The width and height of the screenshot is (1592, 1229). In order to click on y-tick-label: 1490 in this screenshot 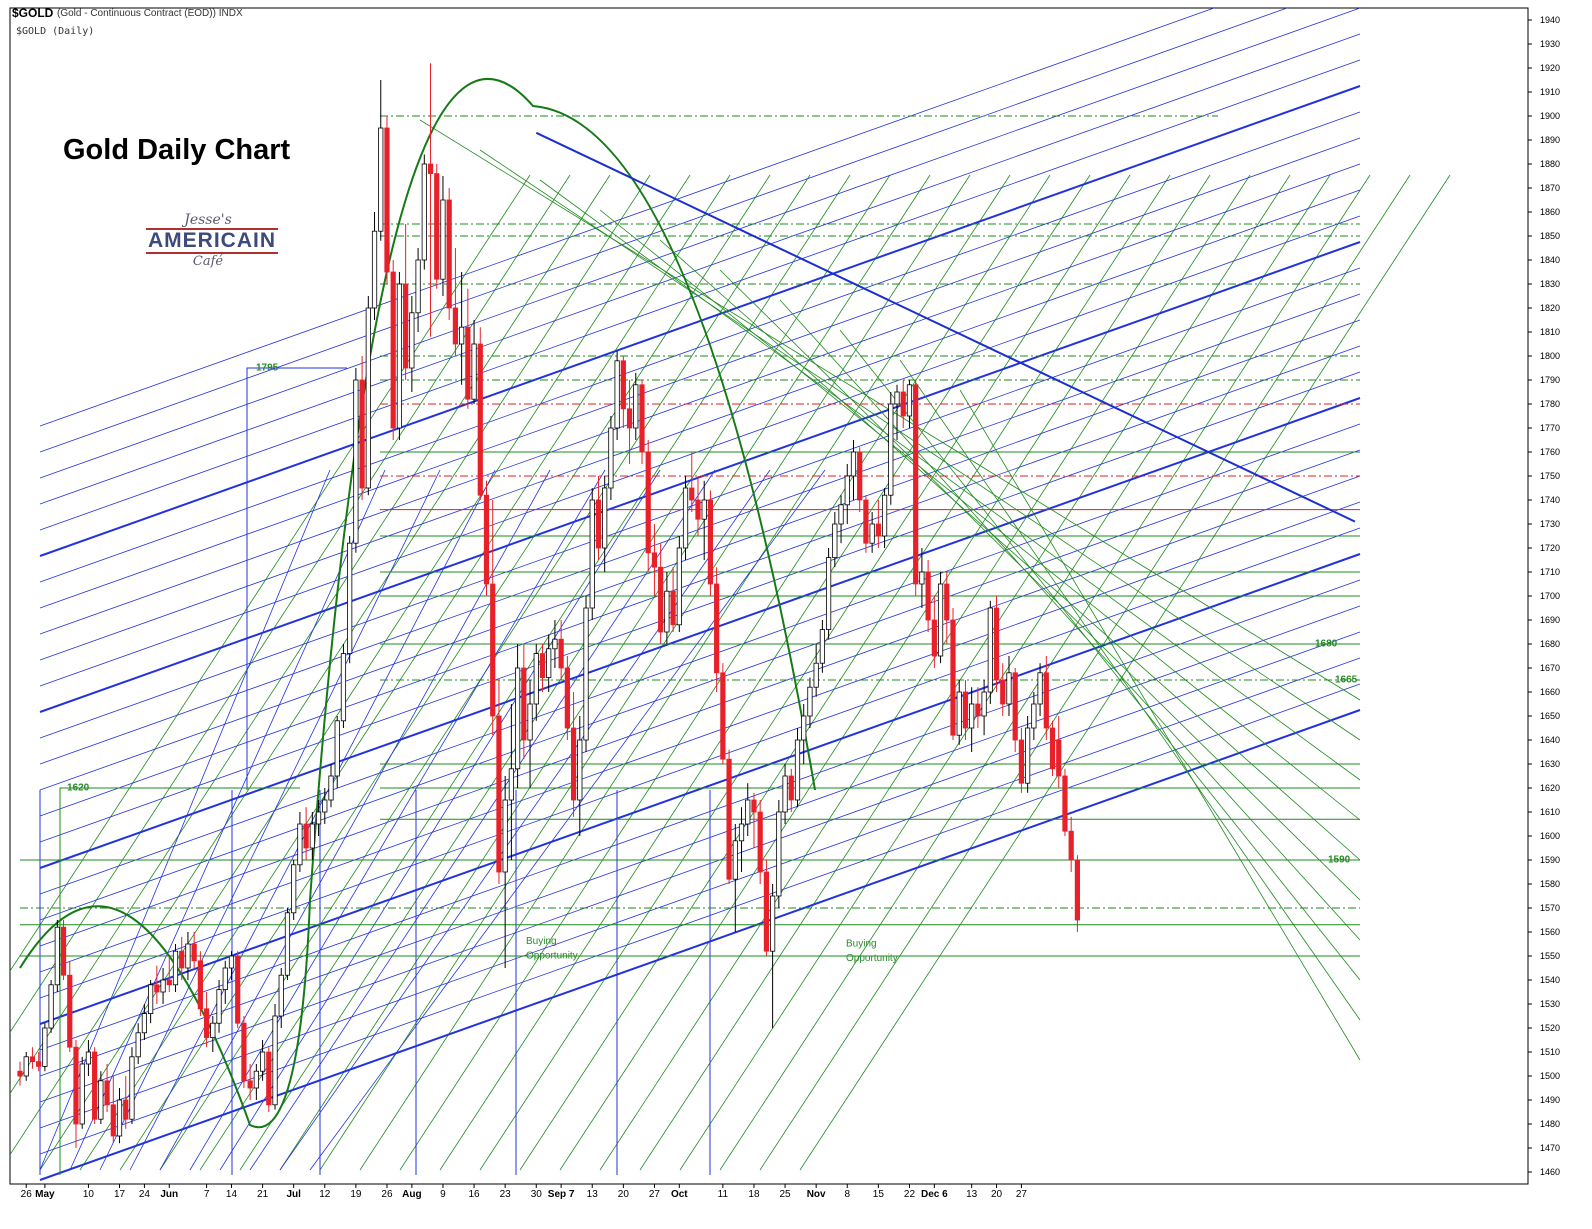, I will do `click(1550, 1100)`.